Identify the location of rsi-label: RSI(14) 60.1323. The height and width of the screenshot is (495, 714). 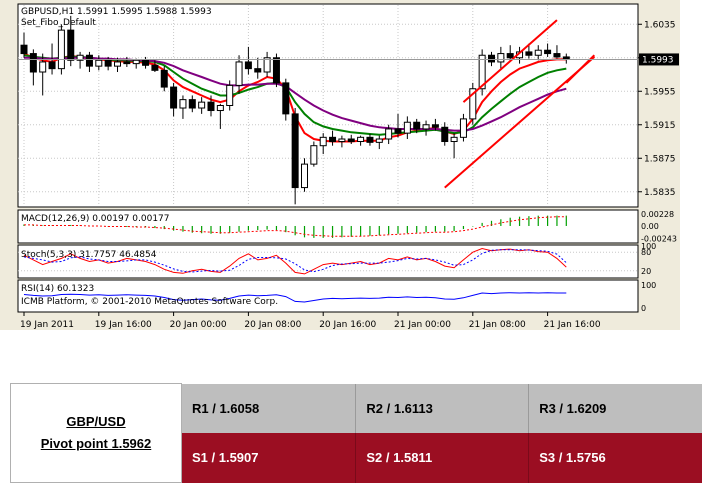
(57, 289).